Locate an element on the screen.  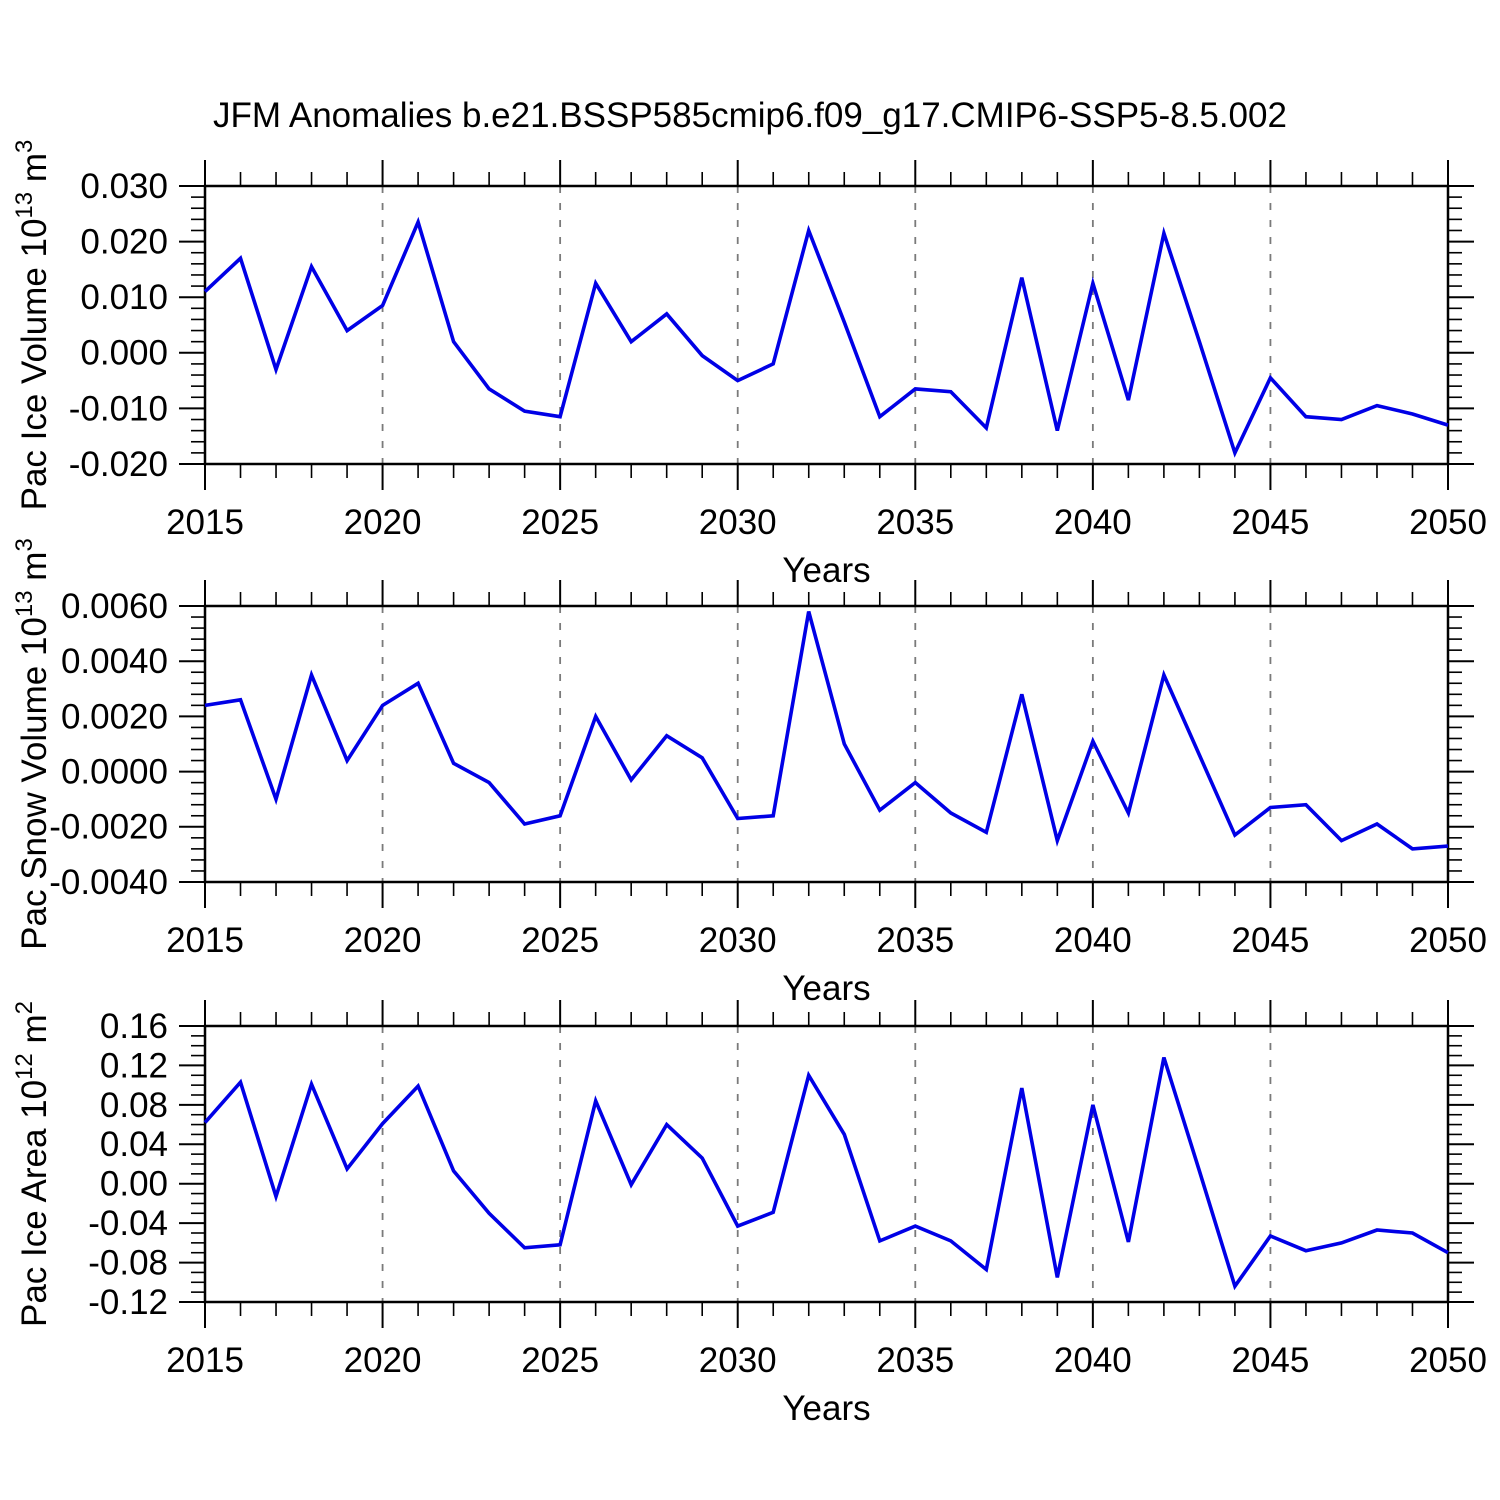
y-tick-label: 0.0020 is located at coordinates (114, 716).